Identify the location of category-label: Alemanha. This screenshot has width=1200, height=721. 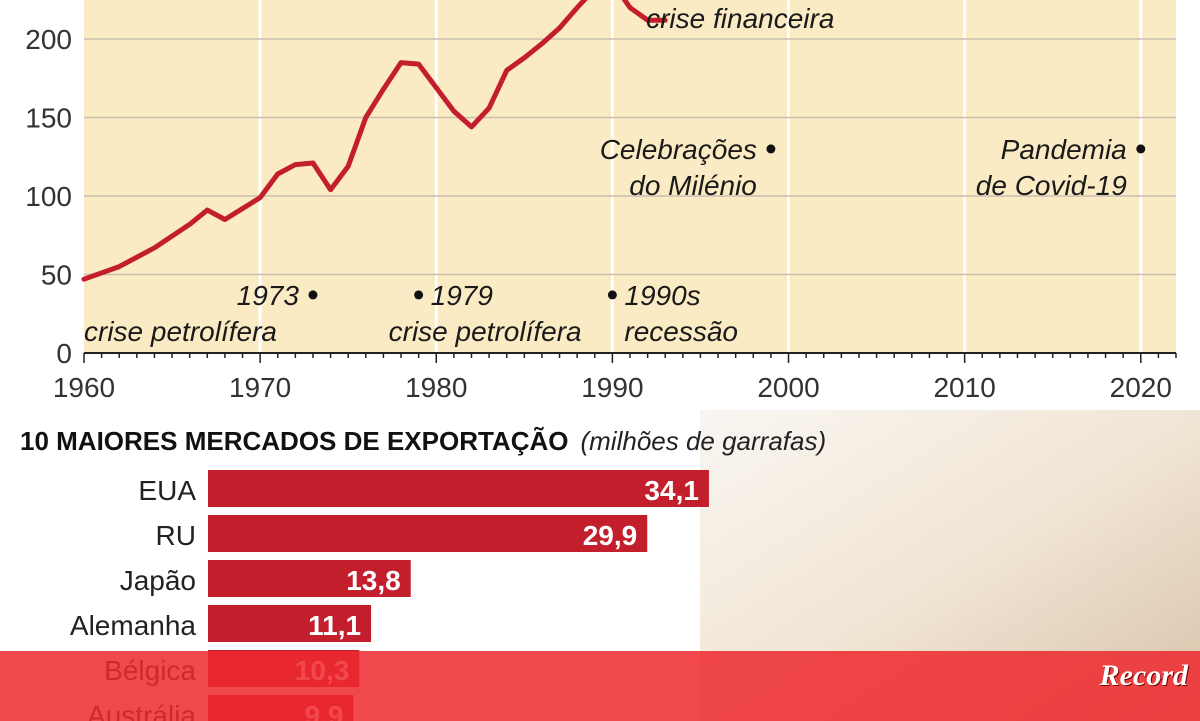
(133, 625).